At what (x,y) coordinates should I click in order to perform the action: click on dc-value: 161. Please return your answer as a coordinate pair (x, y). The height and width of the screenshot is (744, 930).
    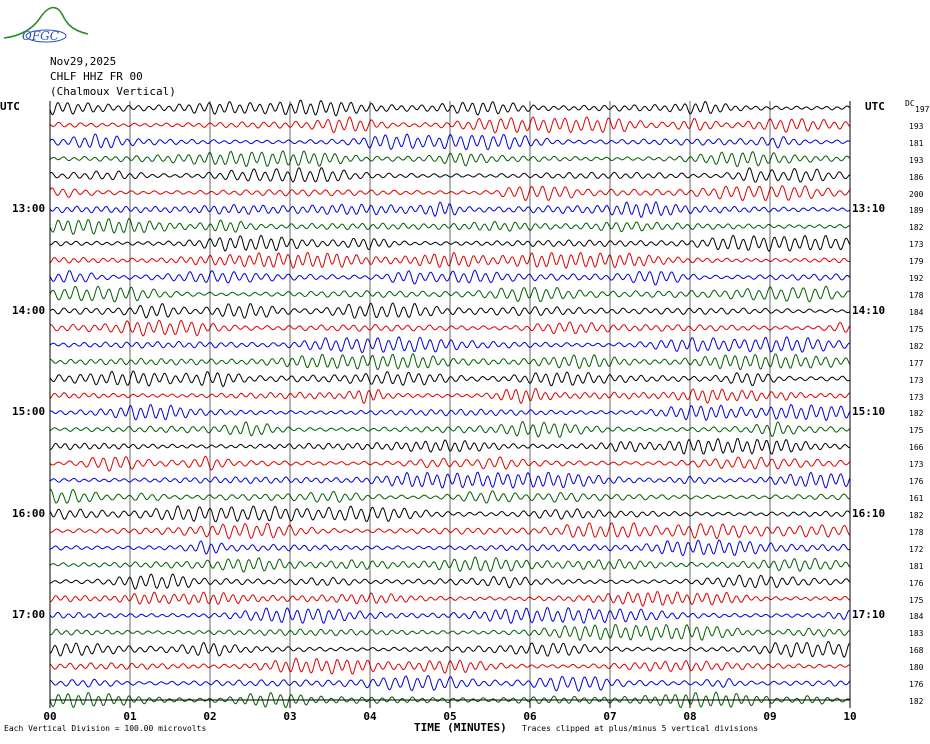
    Looking at the image, I should click on (916, 499).